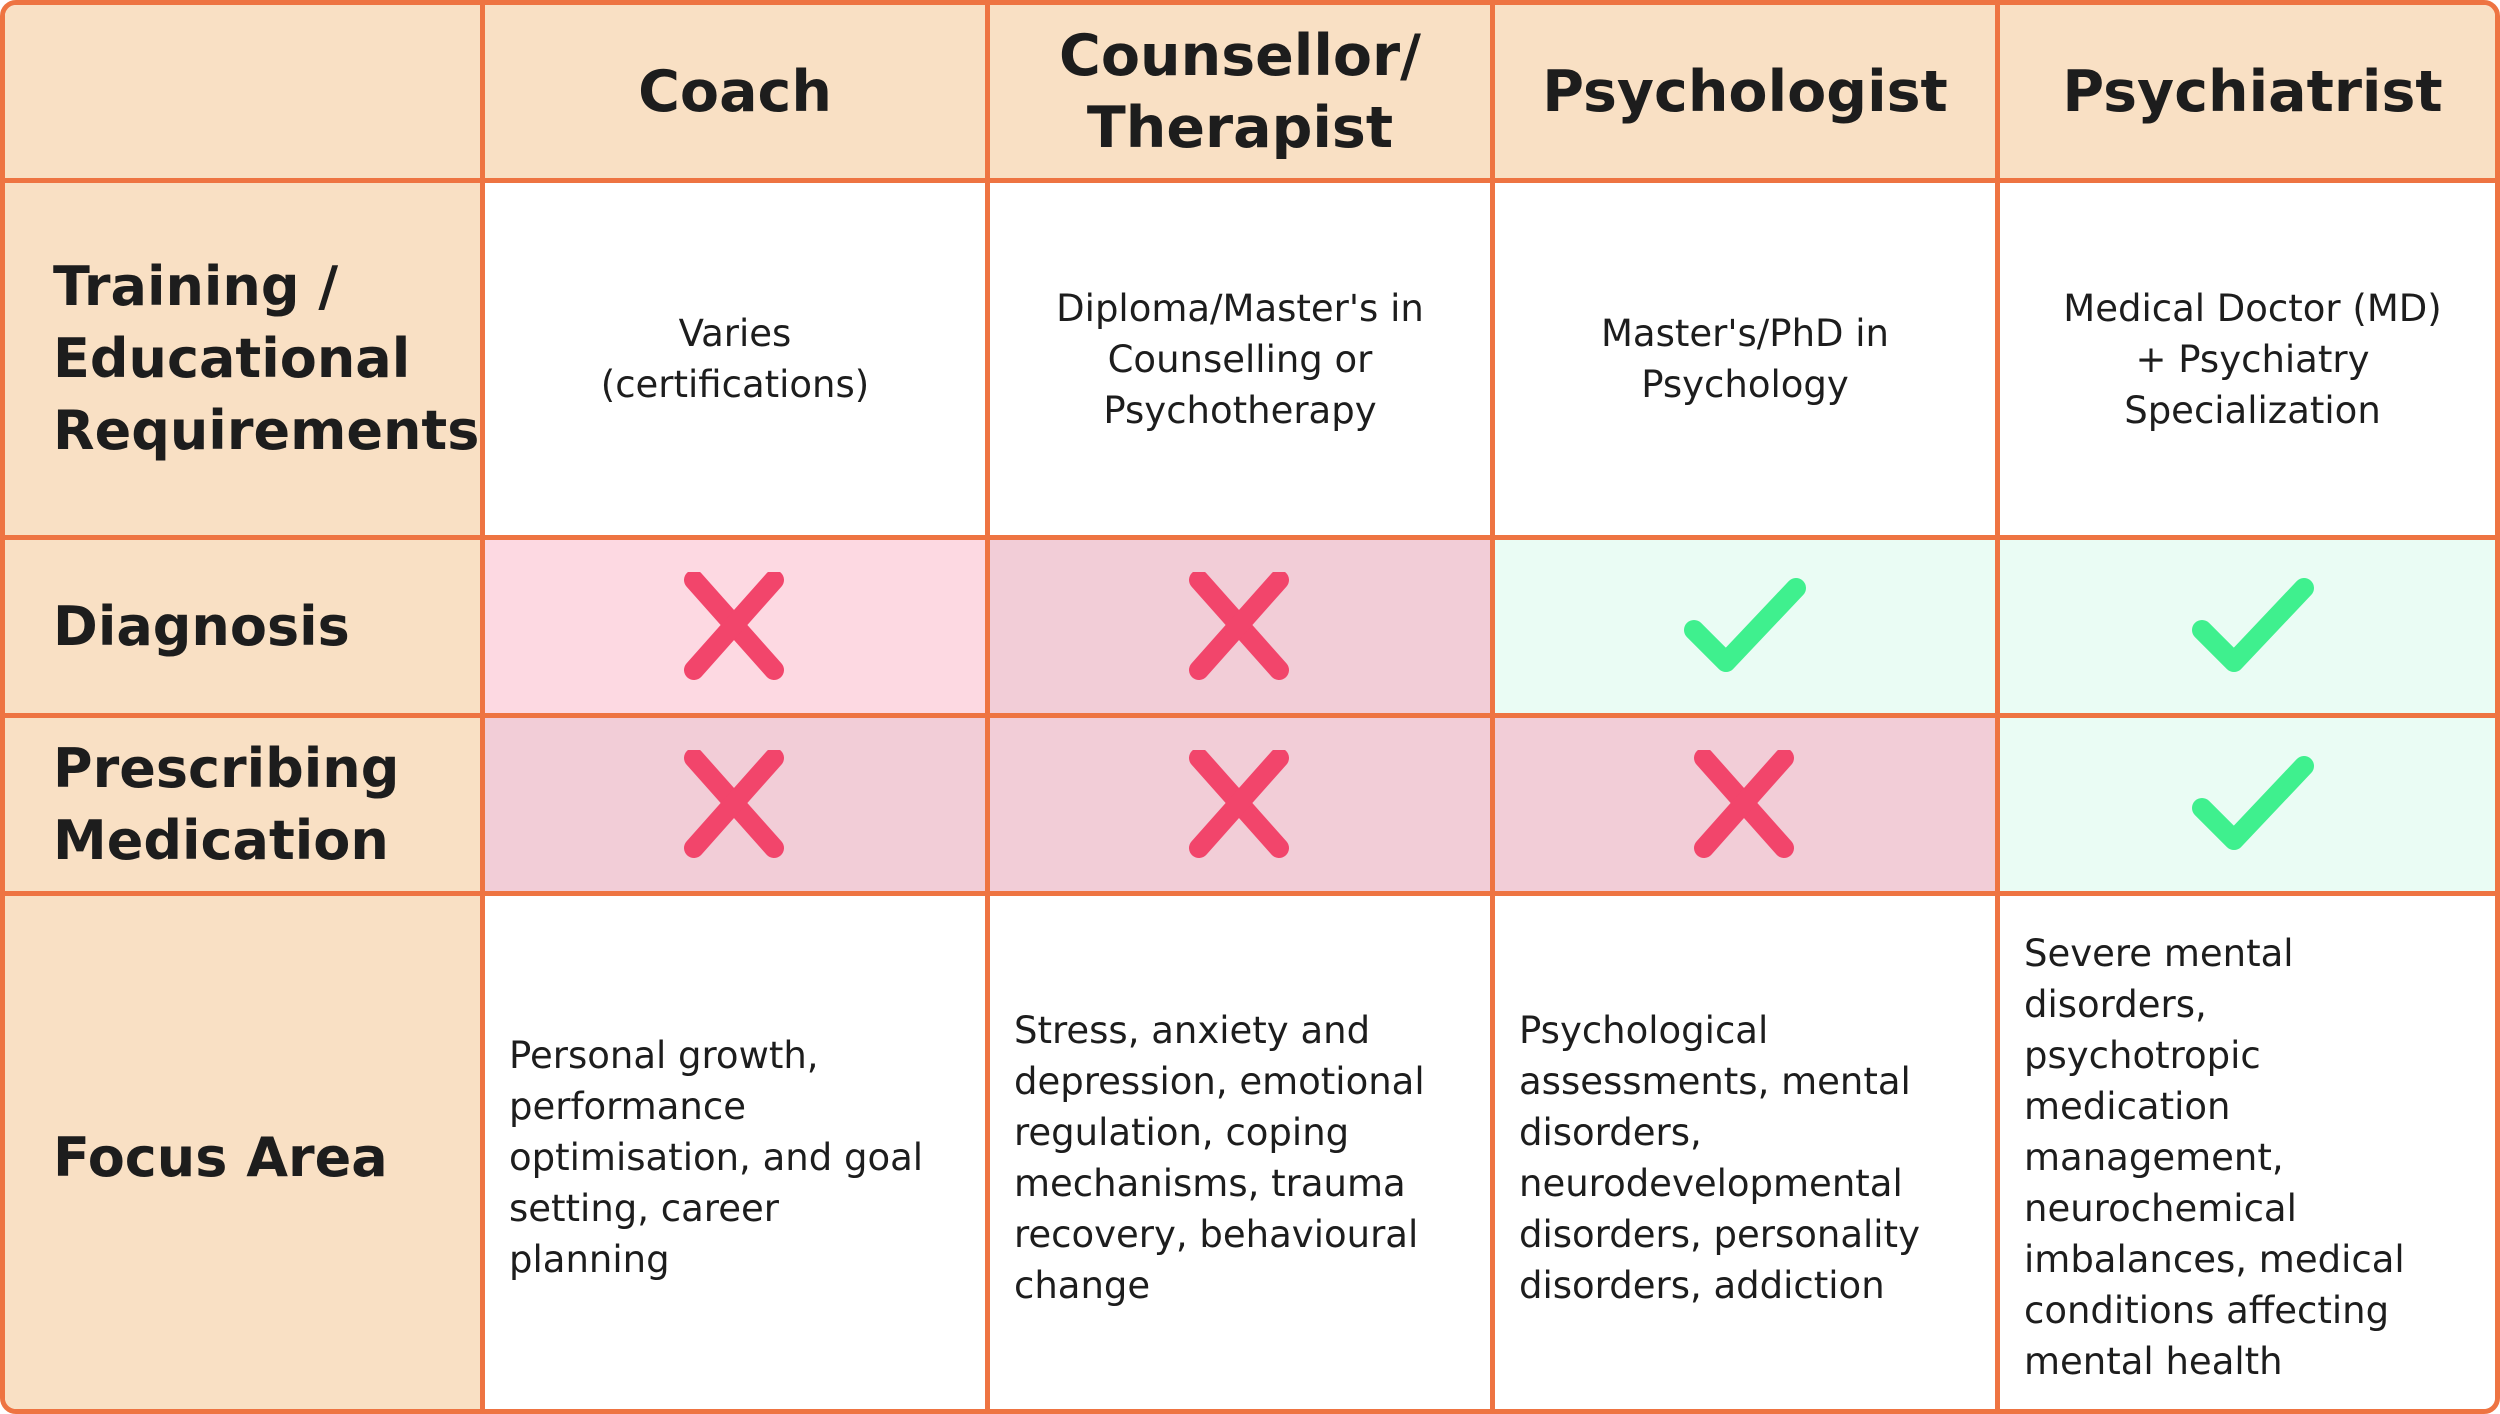 Image resolution: width=2500 pixels, height=1414 pixels. I want to click on column-header-counsellor: Counsellor/ Therapist, so click(1242, 94).